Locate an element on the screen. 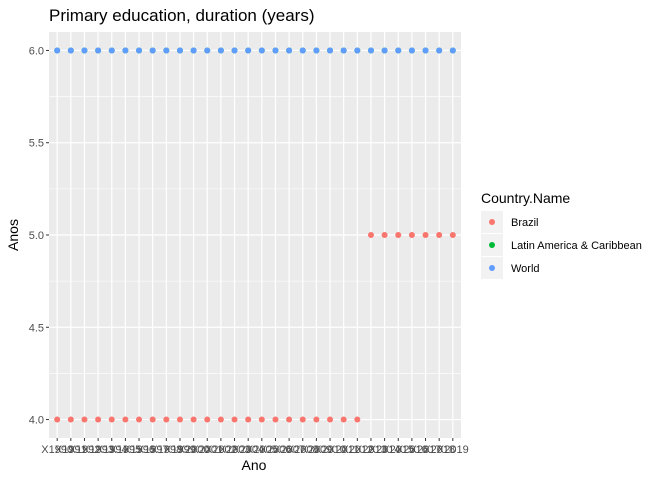 This screenshot has width=672, height=480. x-tick-label: X2006 is located at coordinates (276, 450).